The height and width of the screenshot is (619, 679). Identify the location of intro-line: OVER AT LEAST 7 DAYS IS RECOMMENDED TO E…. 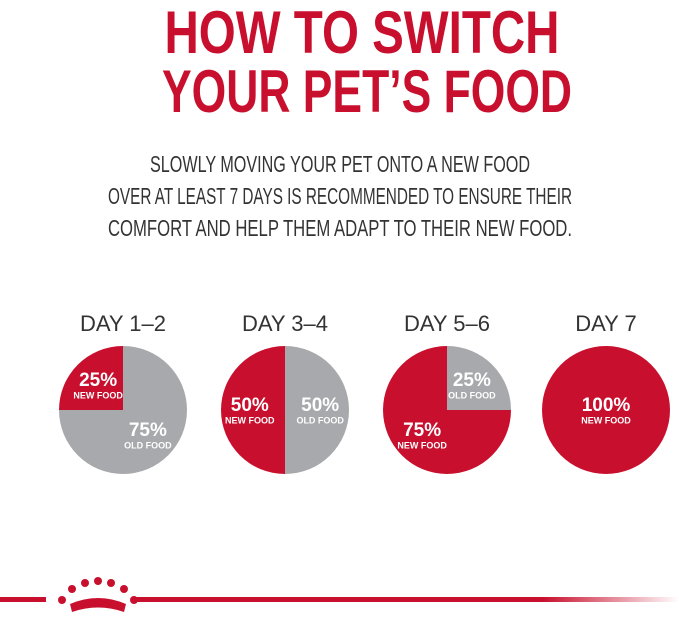
(340, 196).